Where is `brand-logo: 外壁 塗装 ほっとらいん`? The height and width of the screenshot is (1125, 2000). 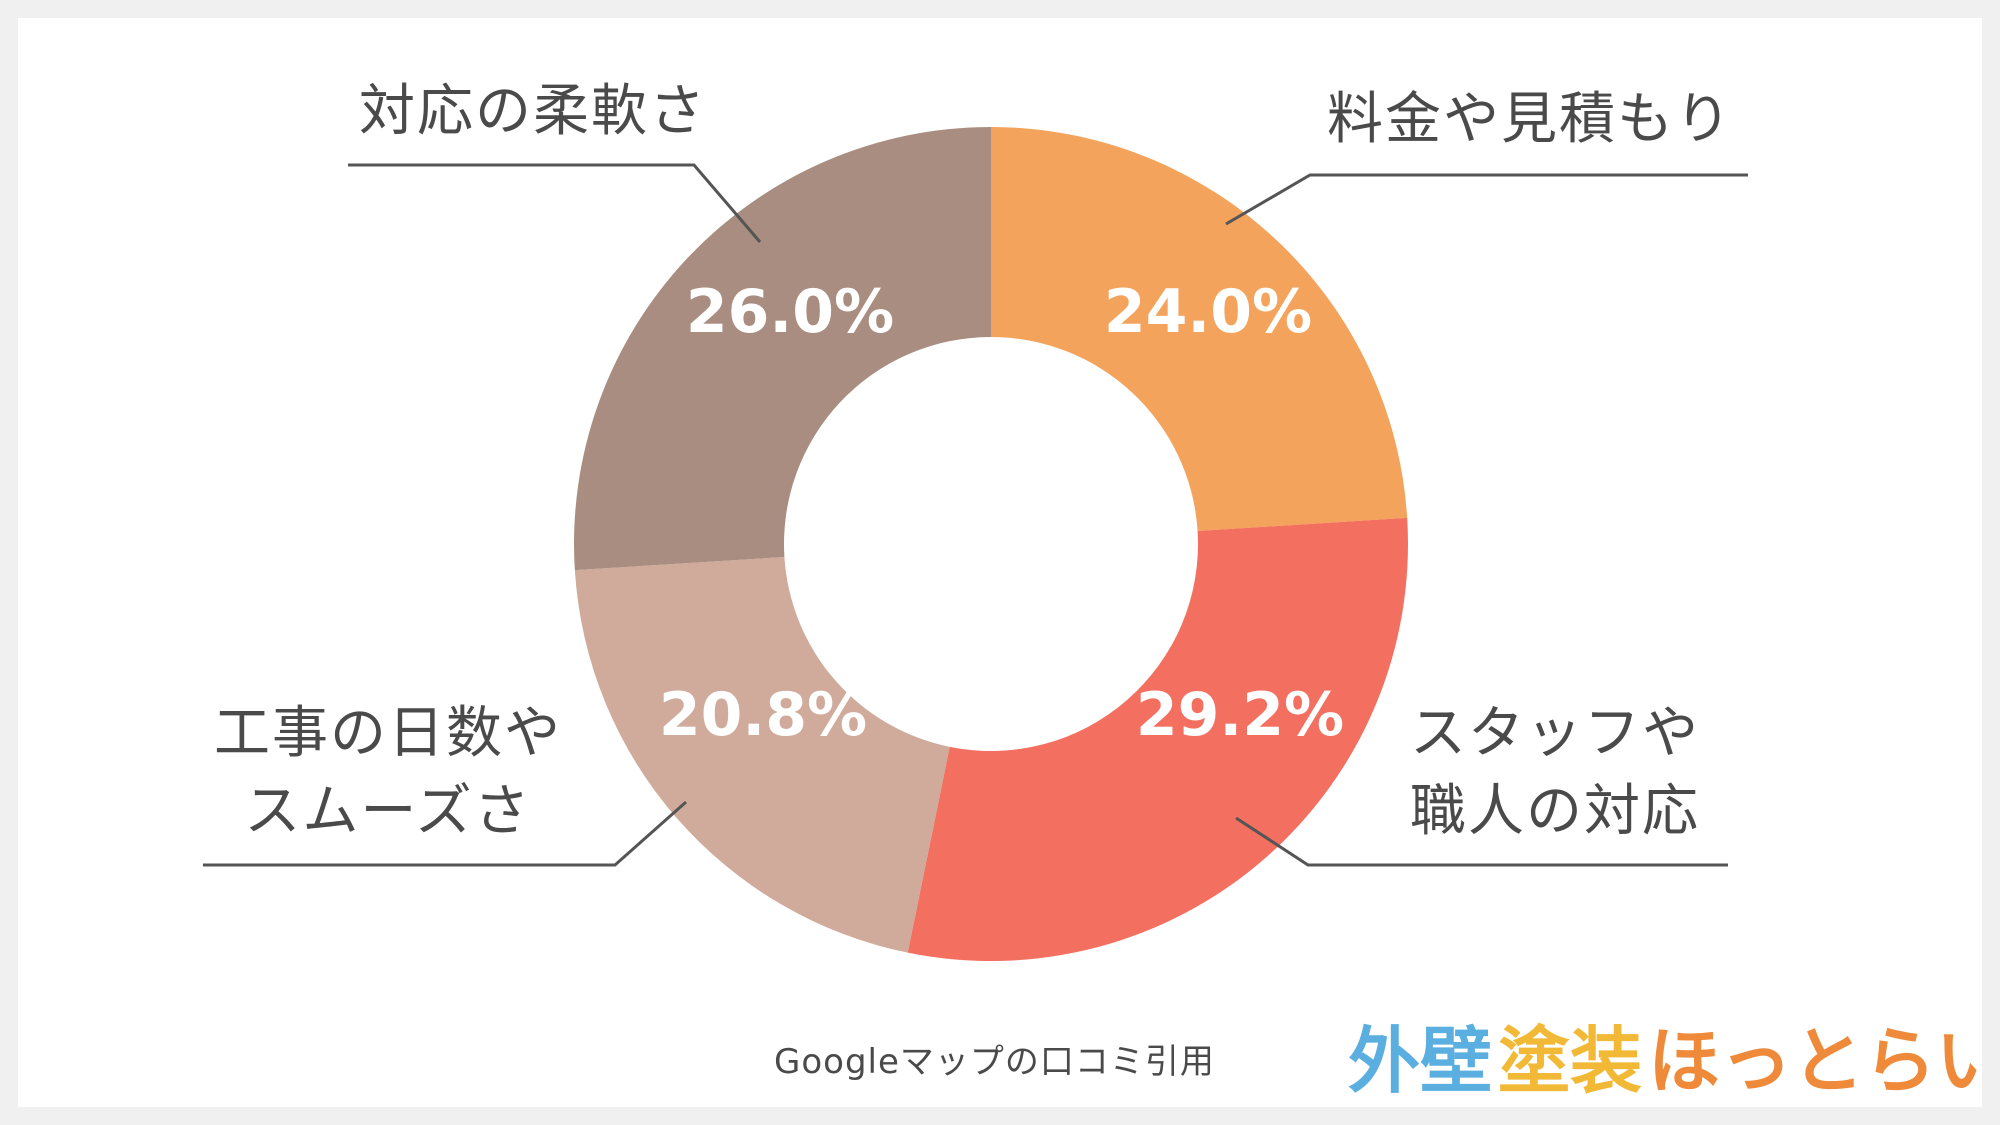
brand-logo: 外壁 塗装 ほっとらいん is located at coordinates (1663, 1061).